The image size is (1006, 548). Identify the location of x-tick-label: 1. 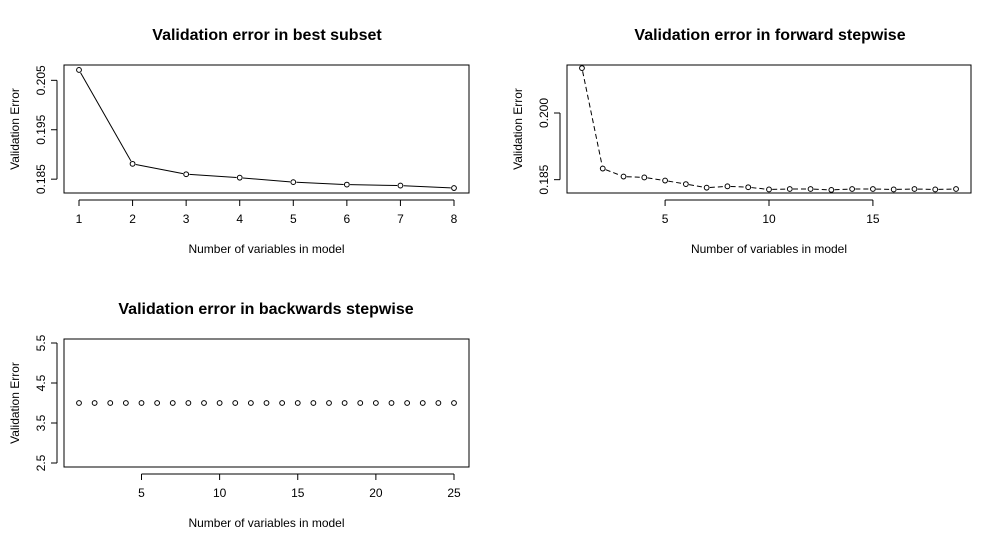
(79, 219).